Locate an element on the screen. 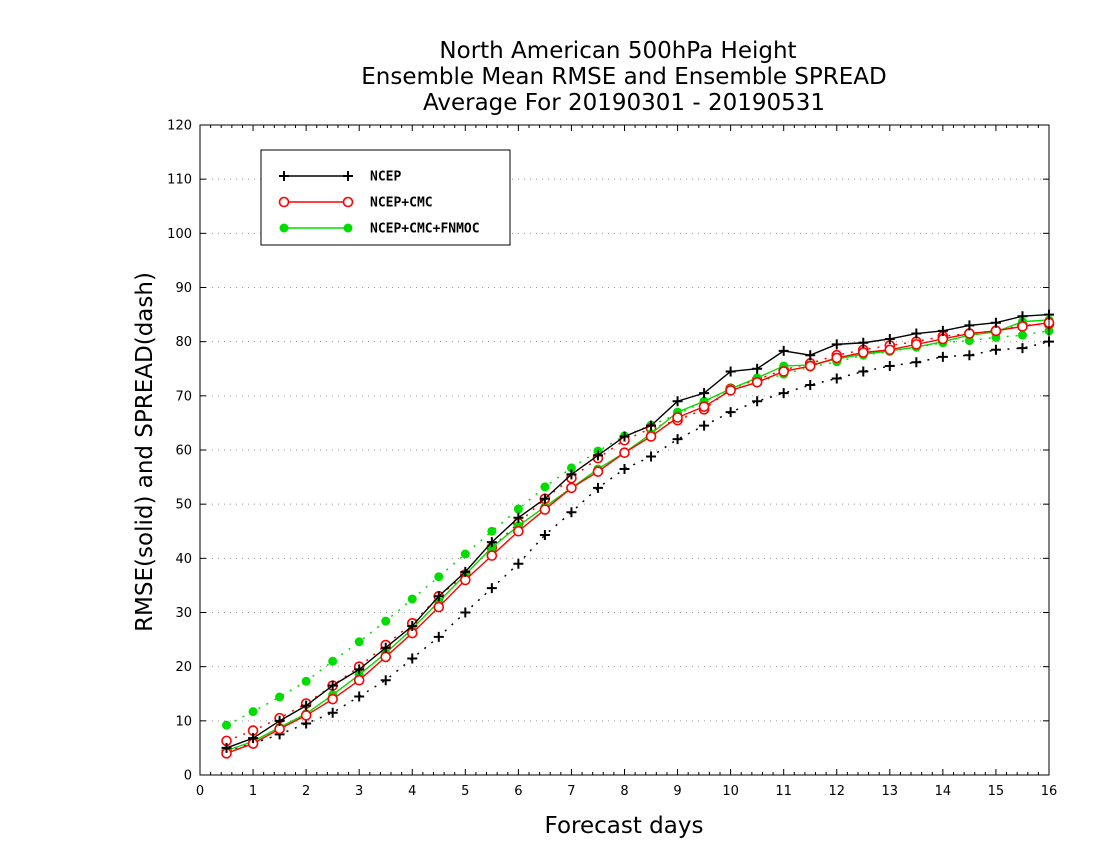 This screenshot has height=850, width=1100. x-tick-label: 9 is located at coordinates (677, 791).